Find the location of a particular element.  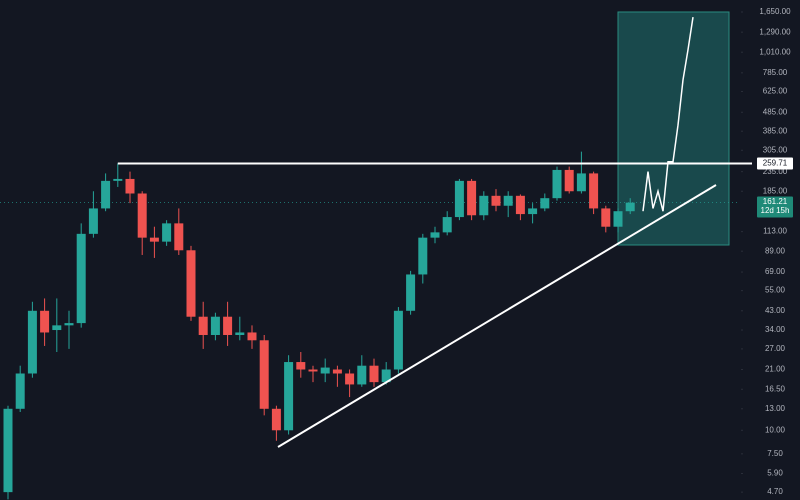

y-tick-label: 185.00 is located at coordinates (775, 190).